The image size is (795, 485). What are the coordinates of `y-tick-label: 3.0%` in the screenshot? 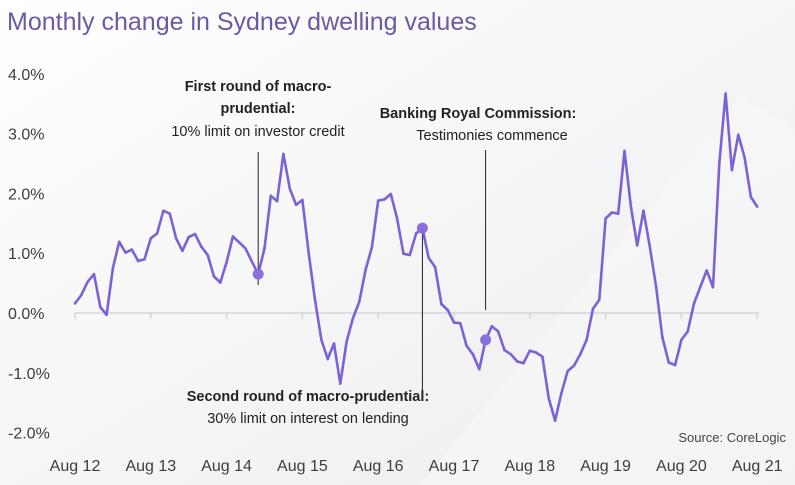 It's located at (26, 135).